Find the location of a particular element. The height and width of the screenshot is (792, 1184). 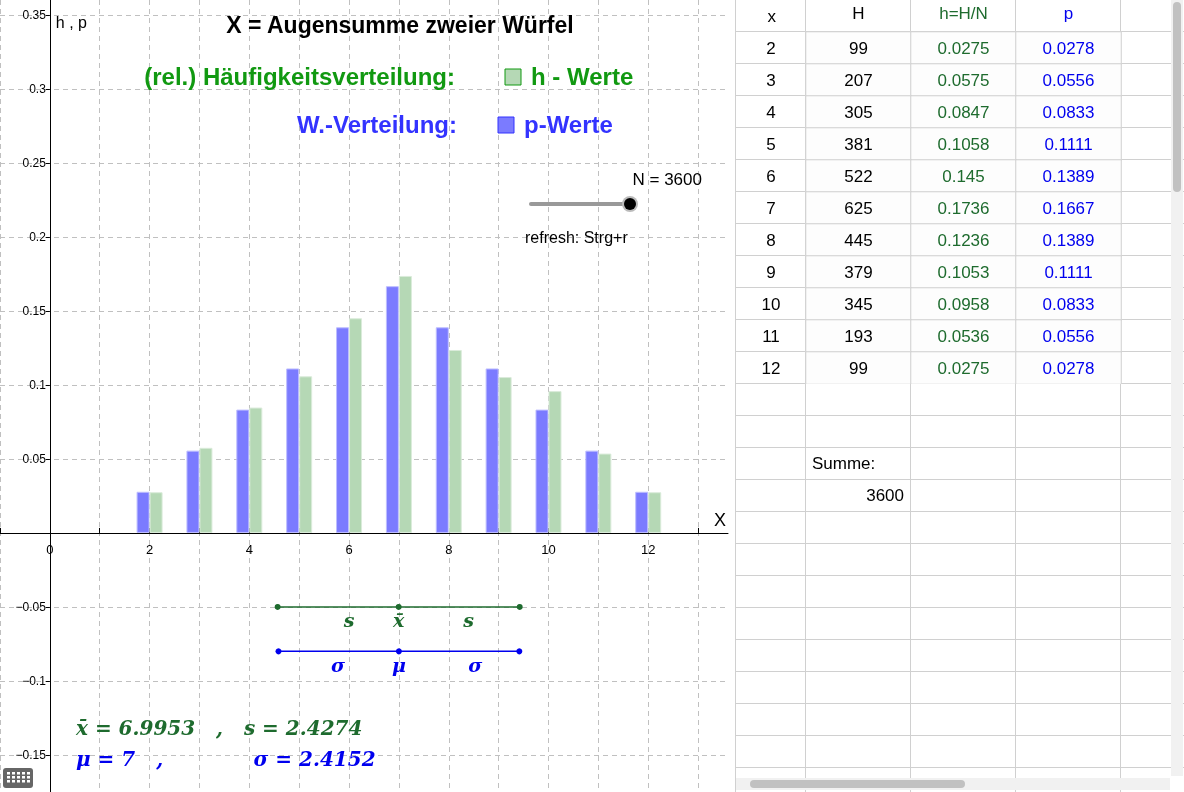

y-tick-label: 9 is located at coordinates (771, 272).